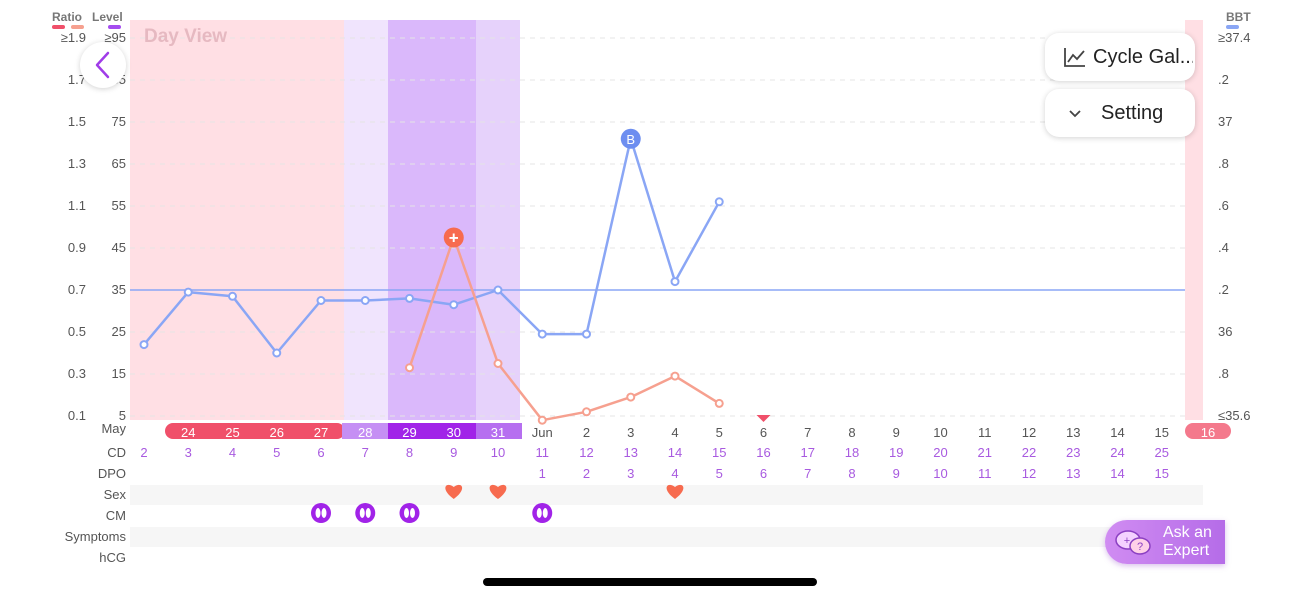 This screenshot has height=600, width=1299. Describe the element at coordinates (1075, 57) in the screenshot. I see `line-chart-icon` at that location.